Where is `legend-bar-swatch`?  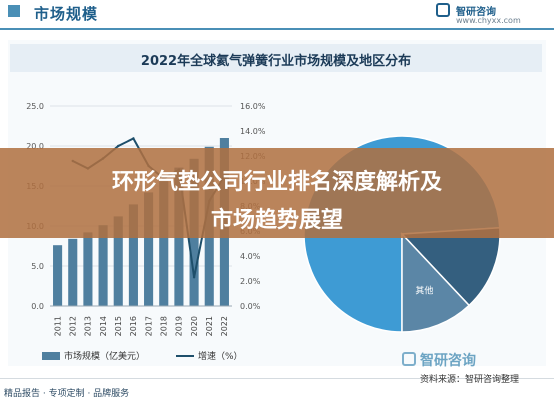 legend-bar-swatch is located at coordinates (51, 356).